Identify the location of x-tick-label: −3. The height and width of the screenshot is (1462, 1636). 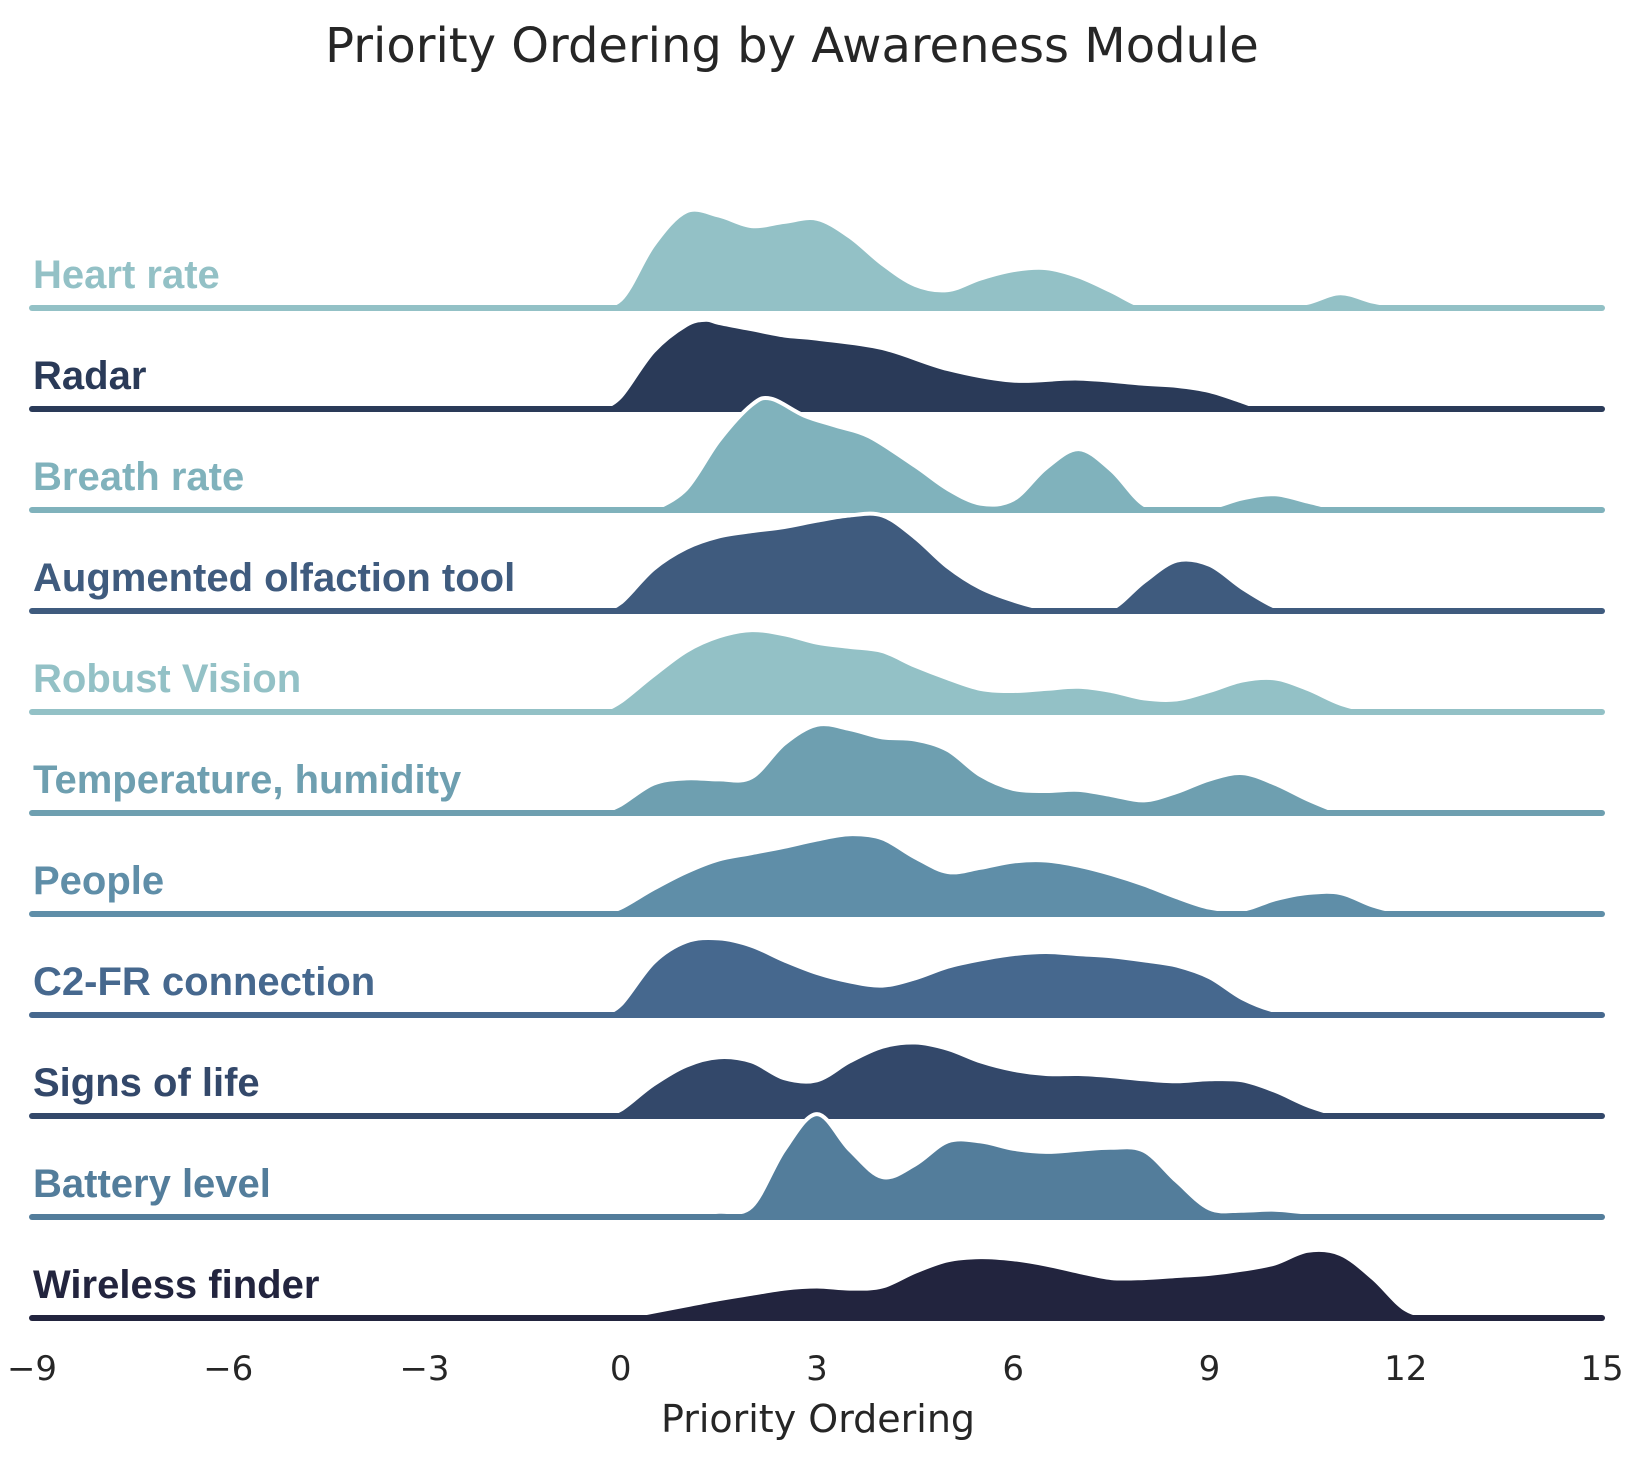
(424, 1369).